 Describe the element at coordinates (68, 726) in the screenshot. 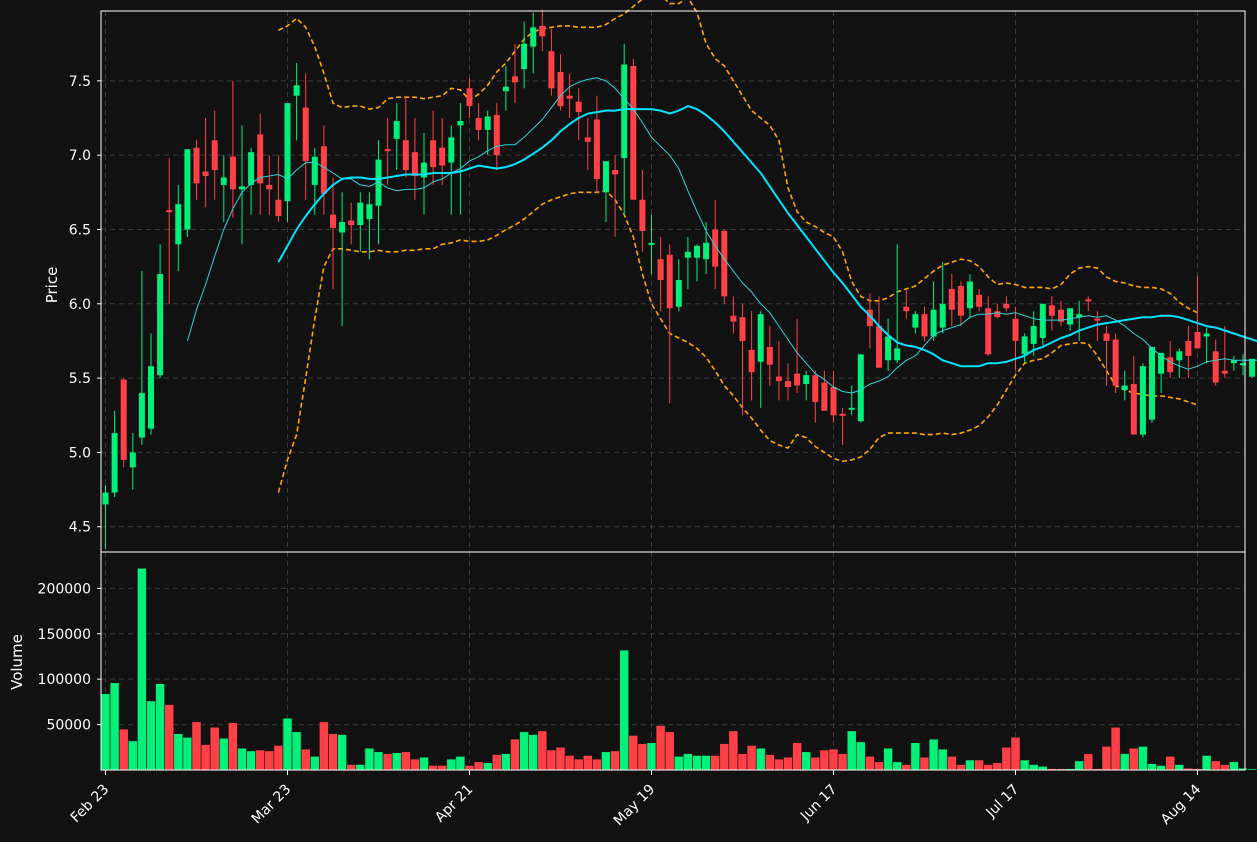

I see `volume-tick-label: 50000` at that location.